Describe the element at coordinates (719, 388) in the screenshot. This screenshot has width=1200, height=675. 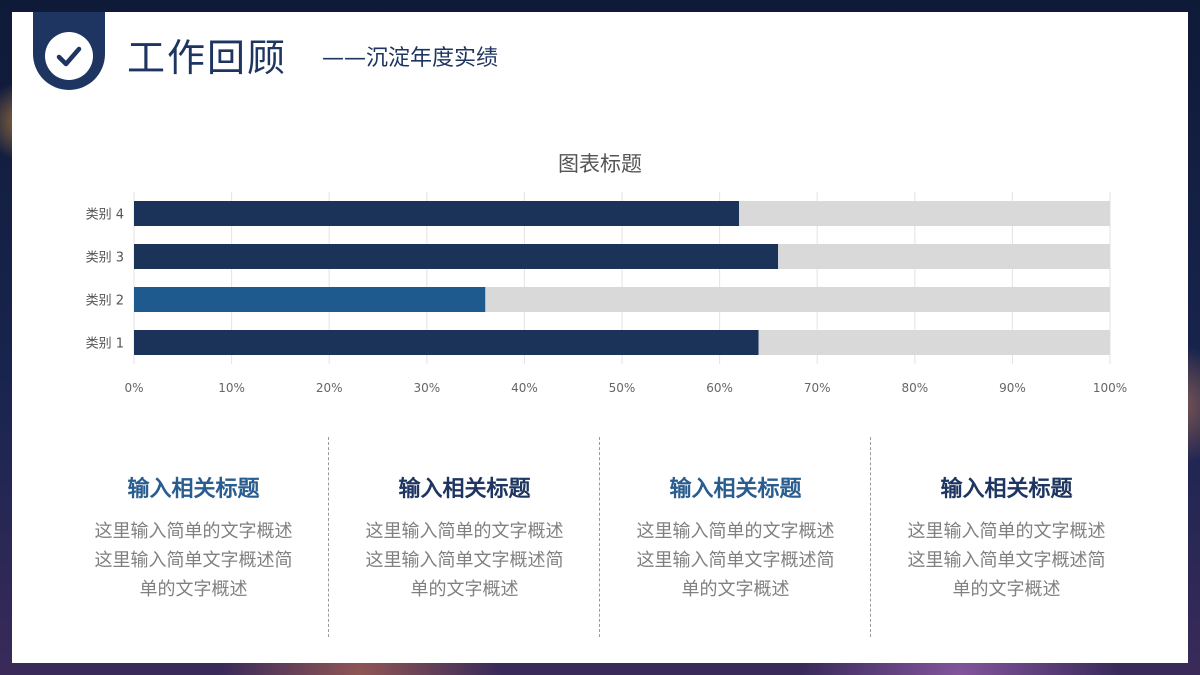
I see `x-tick-label: 60%` at that location.